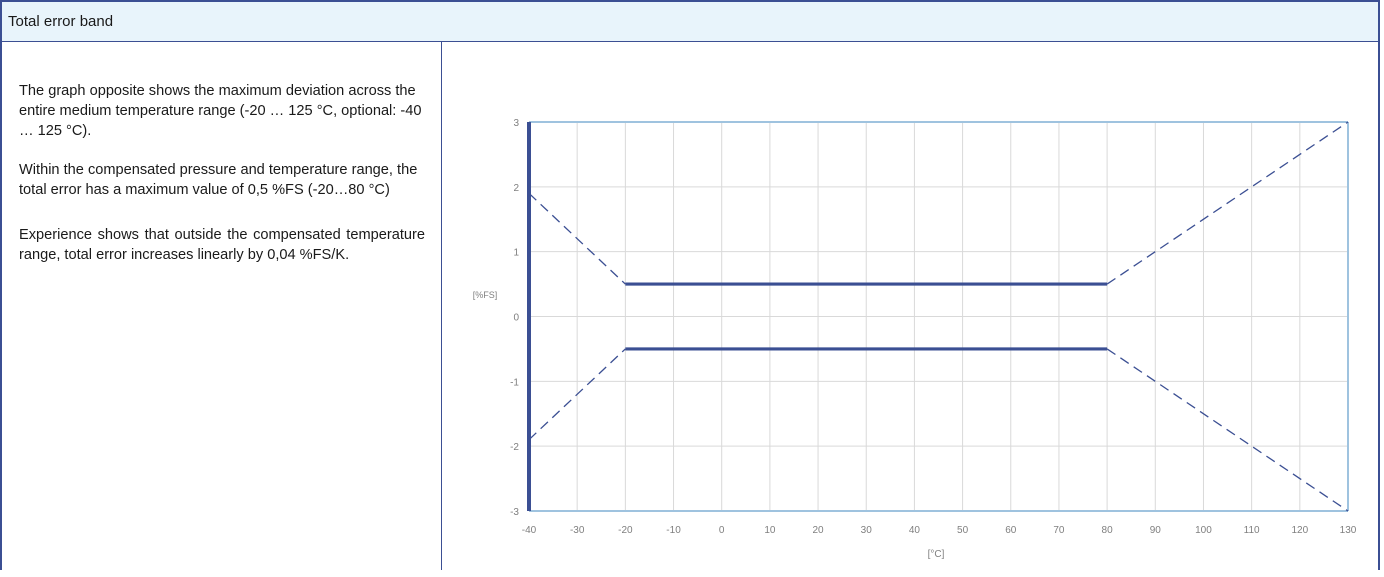 The image size is (1384, 577). I want to click on y-tick-label: 1, so click(516, 253).